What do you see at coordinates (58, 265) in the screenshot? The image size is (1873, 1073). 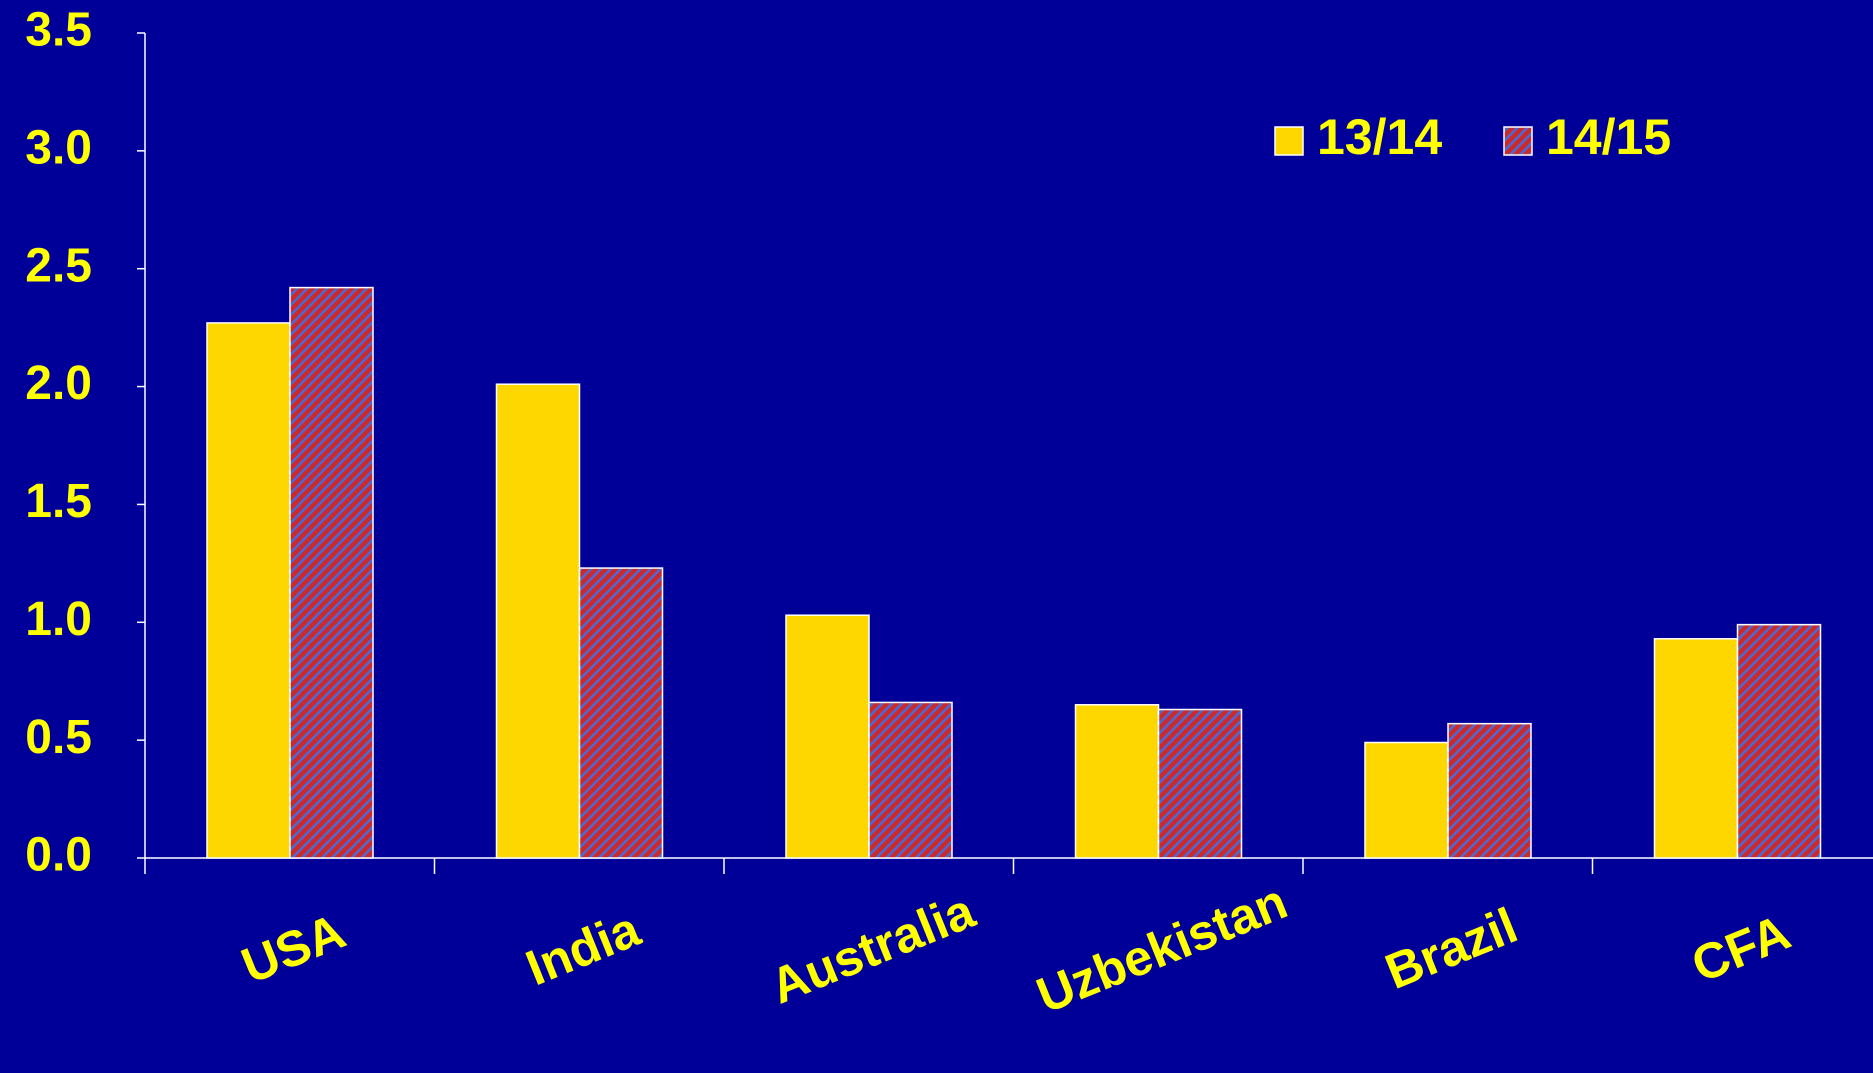 I see `y-tick-label: 2.5` at bounding box center [58, 265].